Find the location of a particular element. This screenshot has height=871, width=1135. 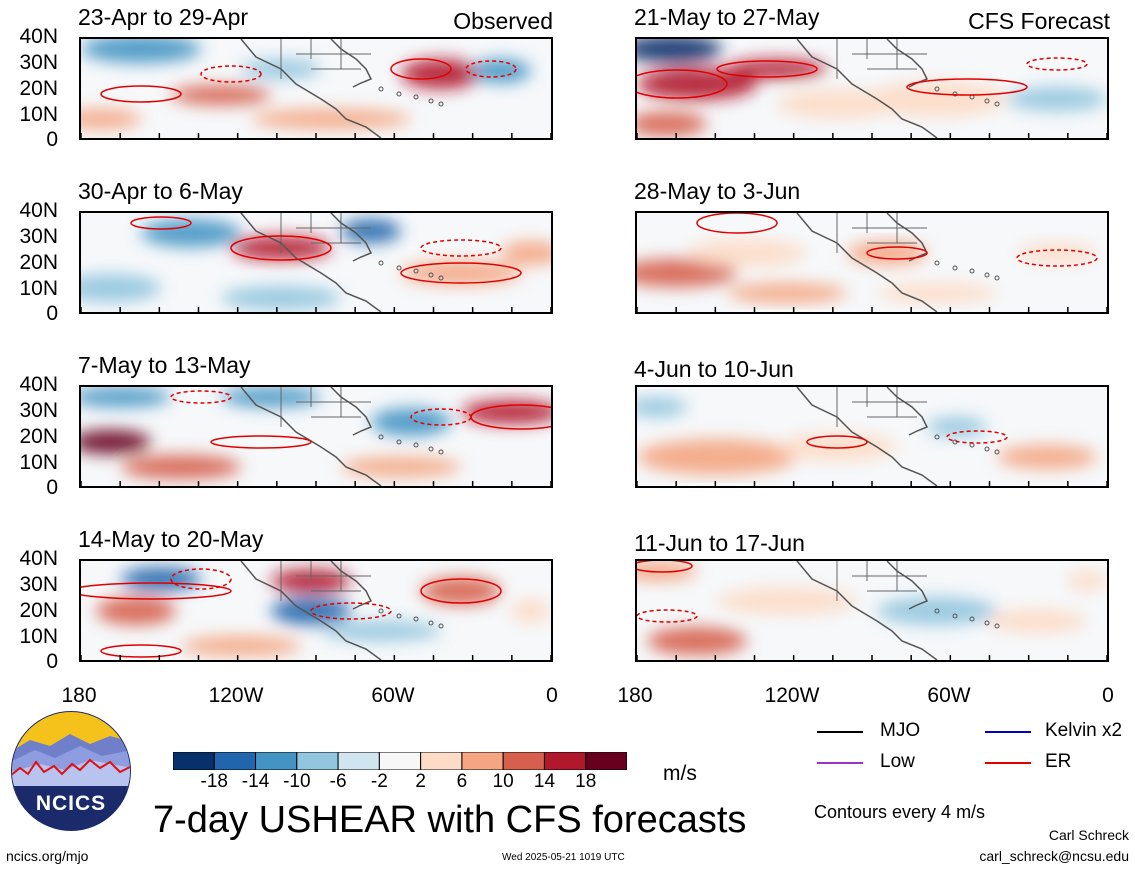

lon-label-right-0: 0 is located at coordinates (1108, 695).